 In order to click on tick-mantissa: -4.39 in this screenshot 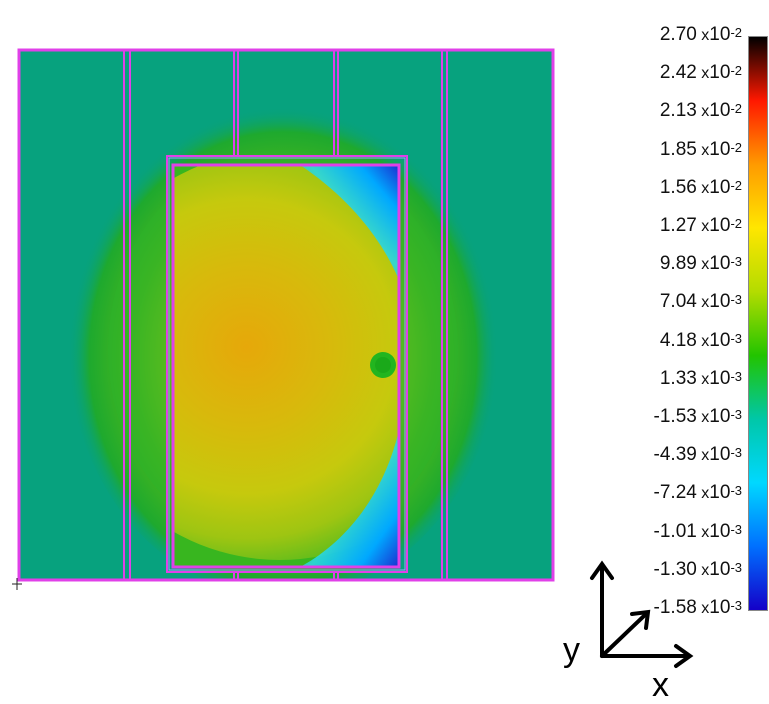, I will do `click(675, 455)`.